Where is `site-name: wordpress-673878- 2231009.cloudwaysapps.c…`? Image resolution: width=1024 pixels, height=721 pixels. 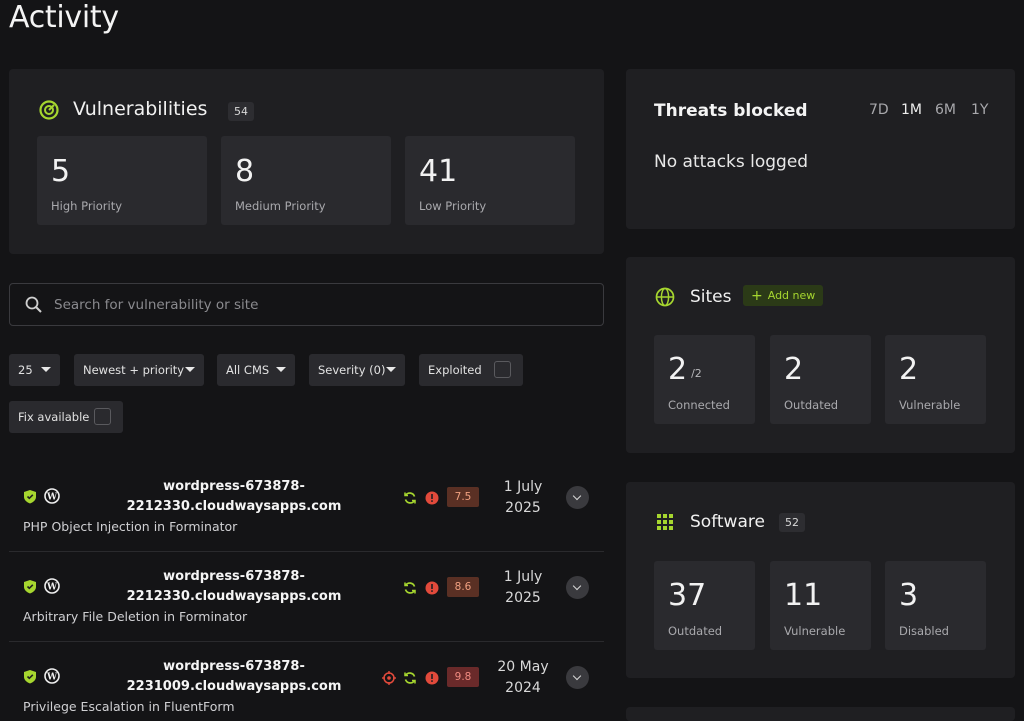
site-name: wordpress-673878- 2231009.cloudwaysapps.c… is located at coordinates (234, 677).